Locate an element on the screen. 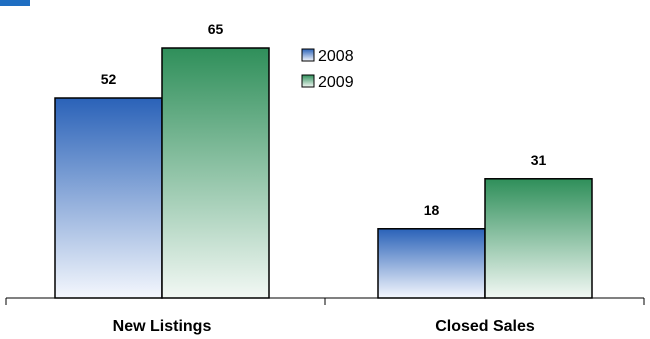  title-fragment is located at coordinates (15, 3).